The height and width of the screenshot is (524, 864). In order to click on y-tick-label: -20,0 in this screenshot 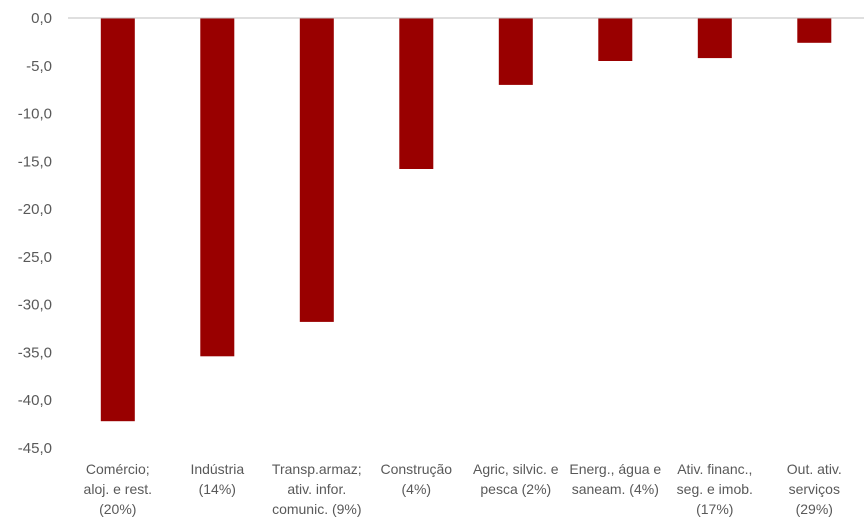, I will do `click(35, 209)`.